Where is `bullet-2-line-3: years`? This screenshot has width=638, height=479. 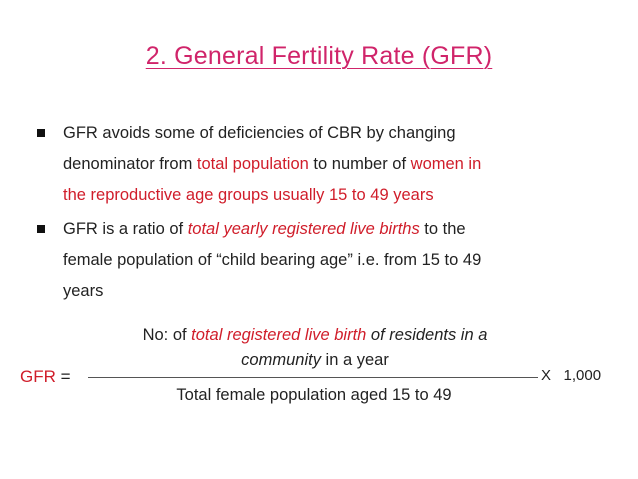 bullet-2-line-3: years is located at coordinates (83, 291).